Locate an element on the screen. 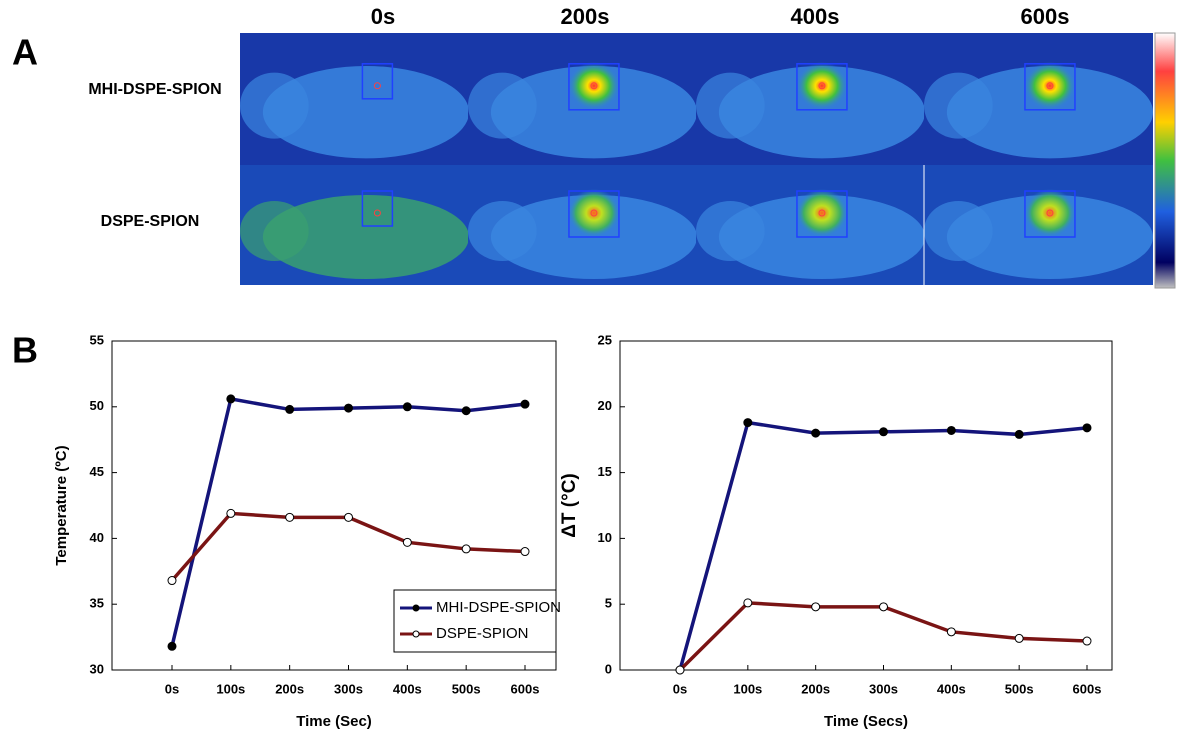 Image resolution: width=1180 pixels, height=740 pixels. panel-label: B is located at coordinates (25, 350).